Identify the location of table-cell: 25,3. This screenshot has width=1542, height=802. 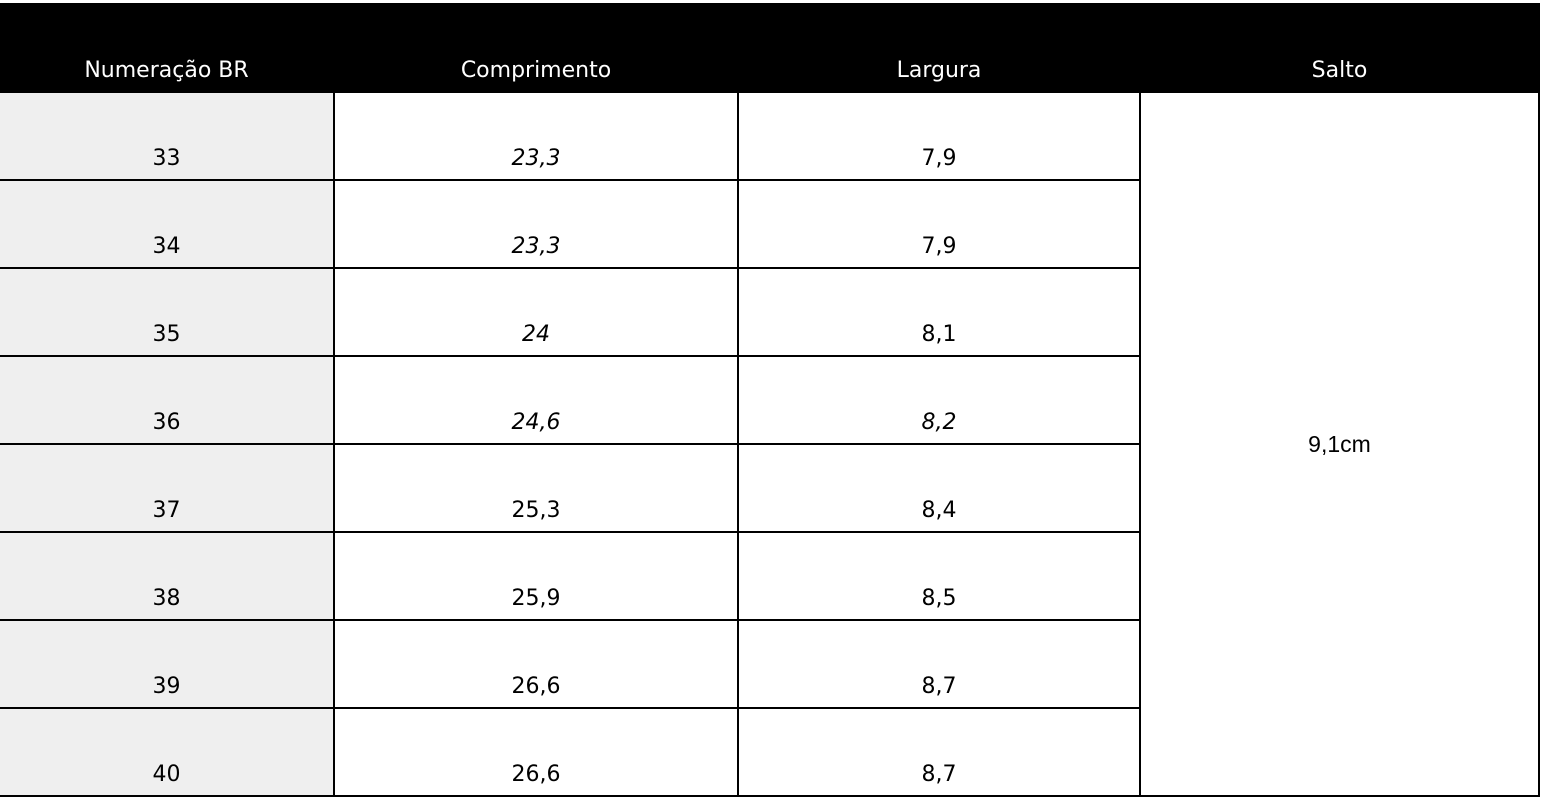
(537, 489).